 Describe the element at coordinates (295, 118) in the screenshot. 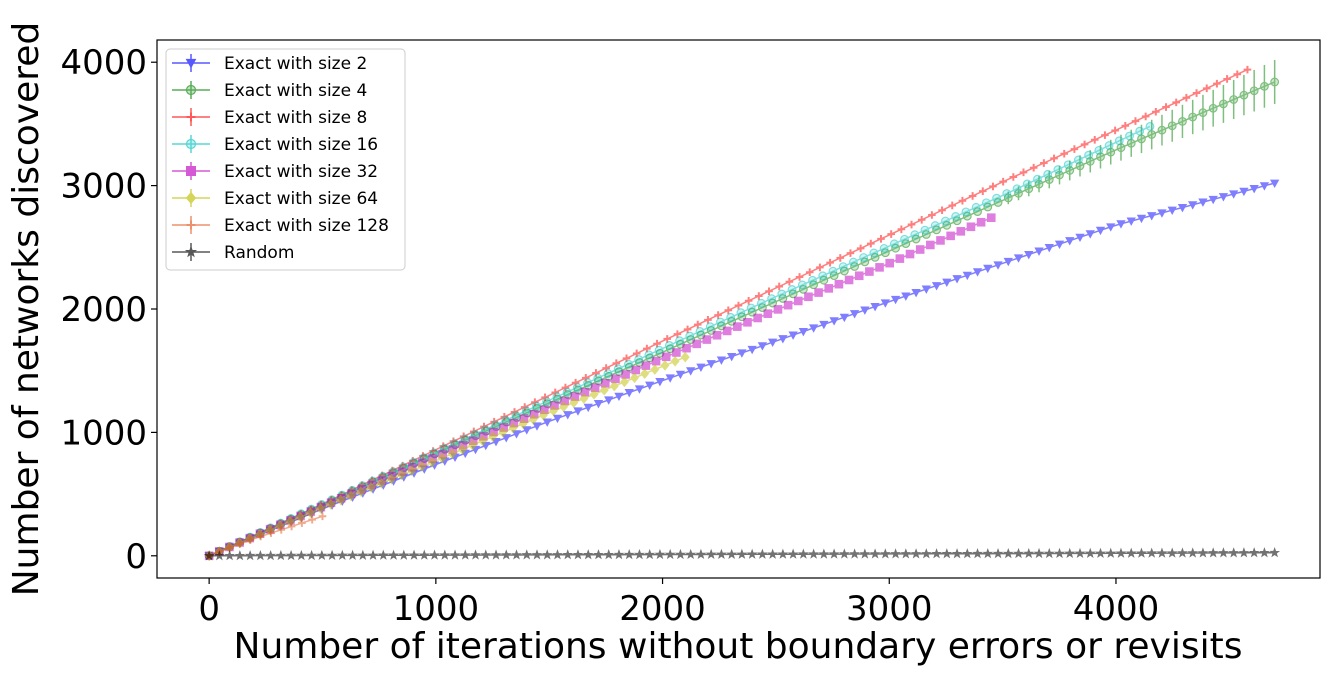

I see `legend-label: Exact with size 8` at that location.